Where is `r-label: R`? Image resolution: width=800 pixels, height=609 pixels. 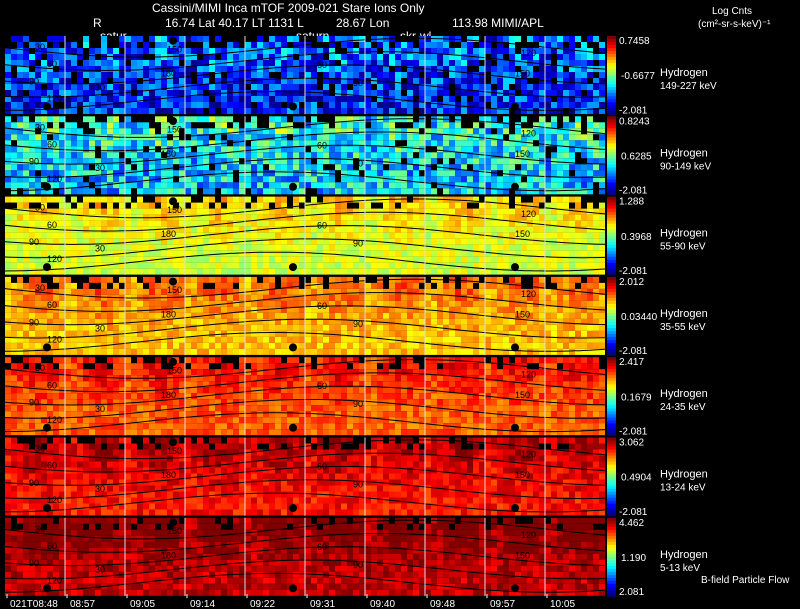
r-label: R is located at coordinates (97, 23).